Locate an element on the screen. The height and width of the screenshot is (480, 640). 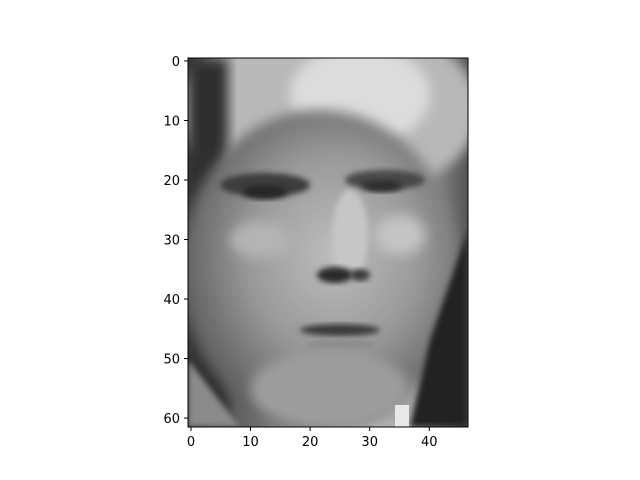
y-tick-label: 10 is located at coordinates (171, 121).